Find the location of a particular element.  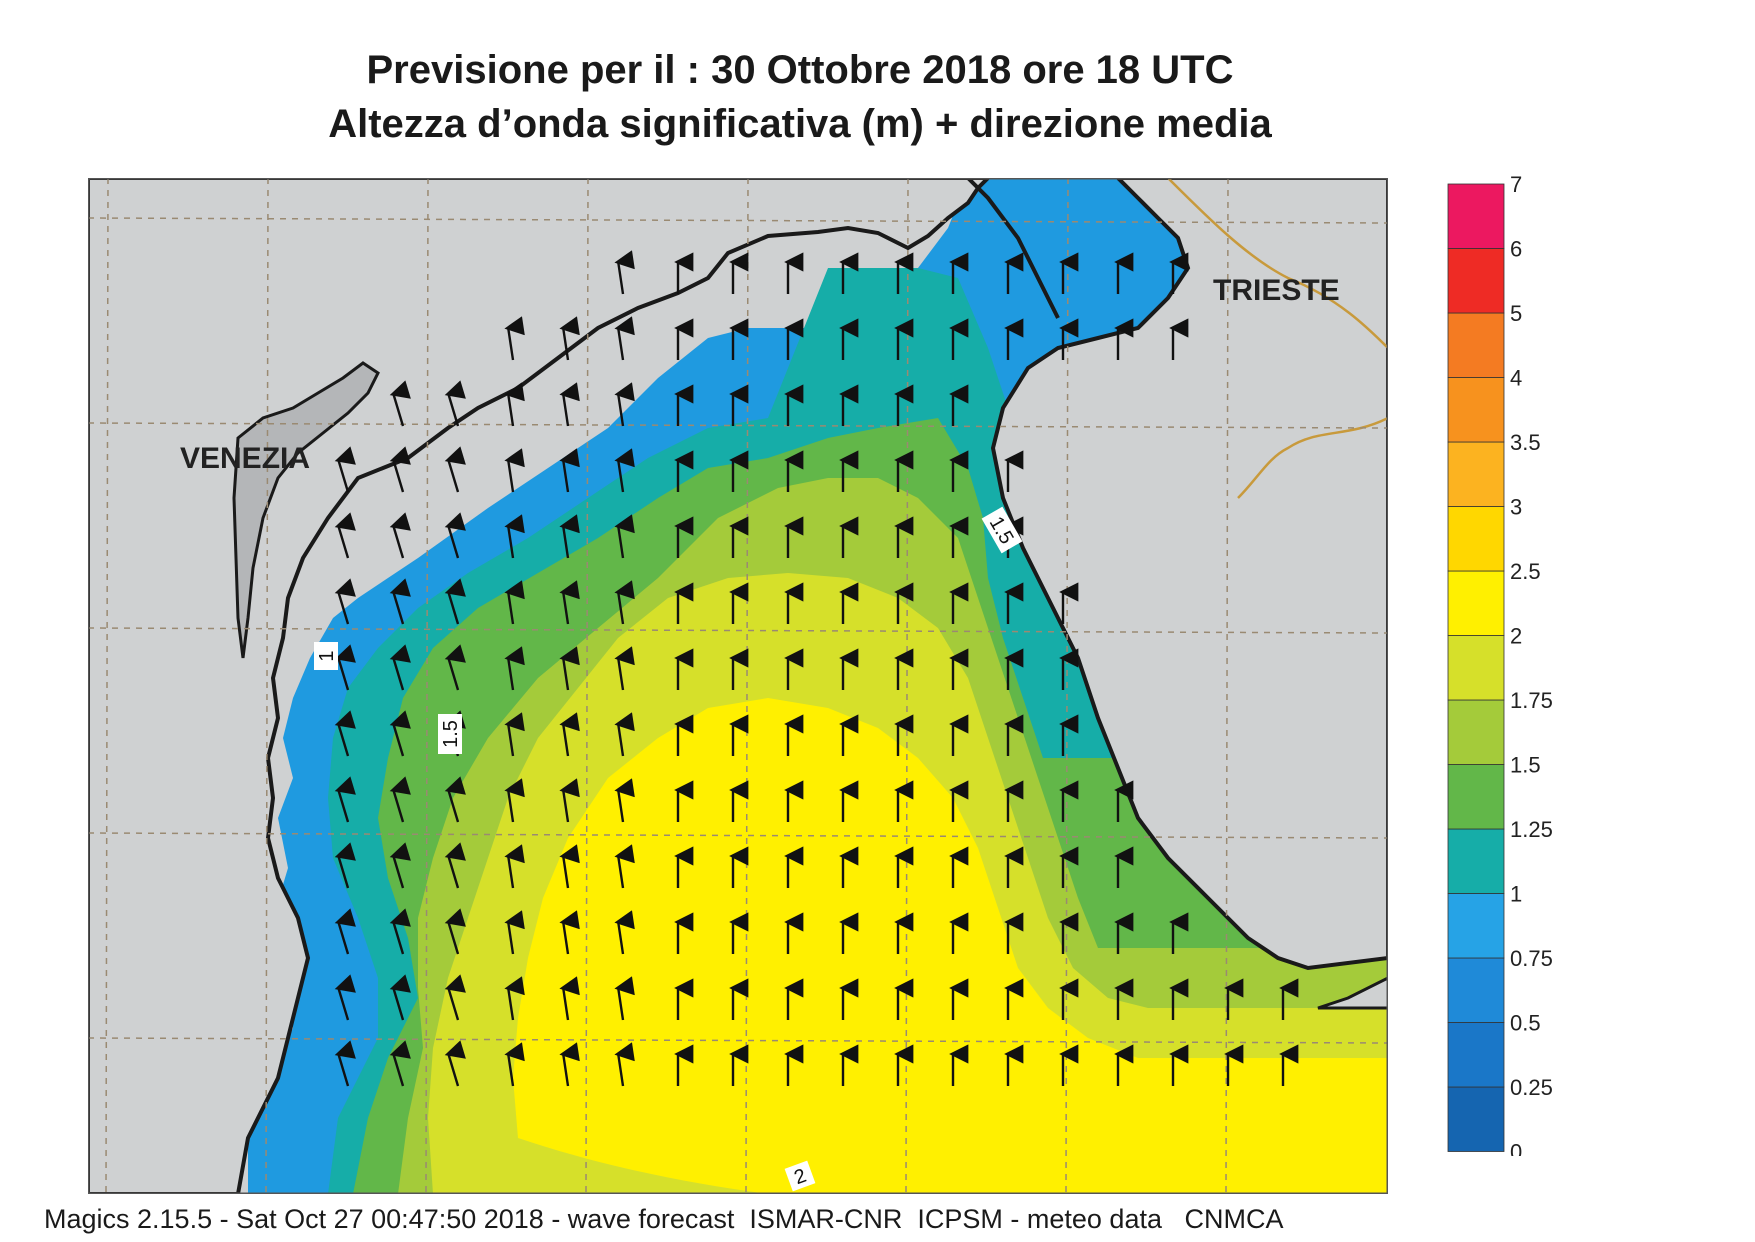

contour-label: 1.5 is located at coordinates (451, 734).